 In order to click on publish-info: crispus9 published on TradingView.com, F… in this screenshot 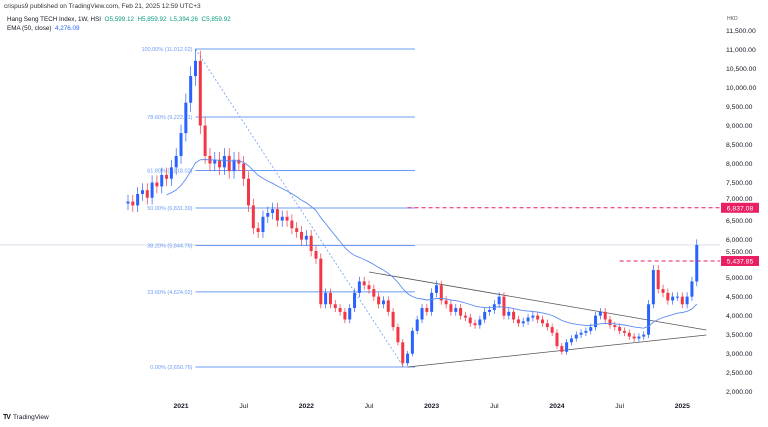, I will do `click(102, 6)`.